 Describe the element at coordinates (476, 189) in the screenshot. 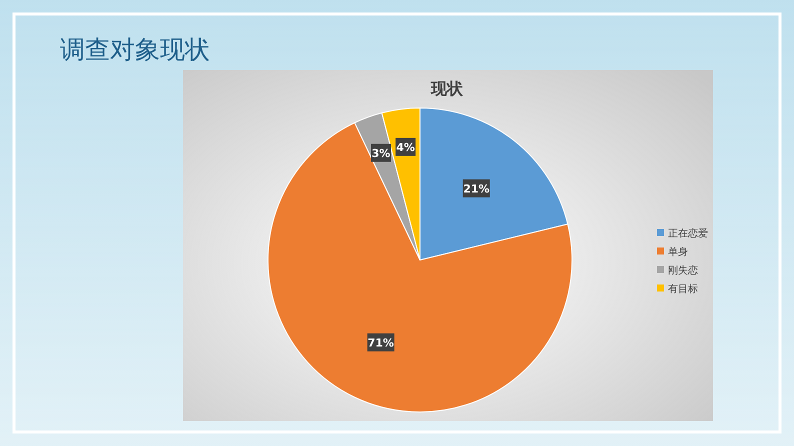

I see `data-label: 21%` at that location.